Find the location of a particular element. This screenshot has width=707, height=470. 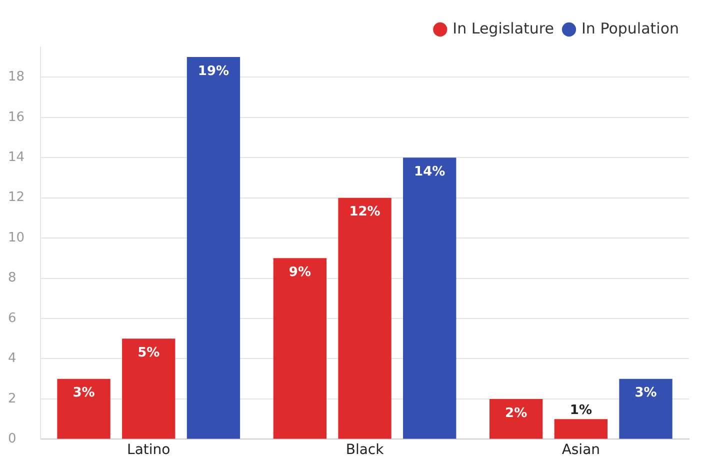

y-tick-label: 12 is located at coordinates (16, 198).